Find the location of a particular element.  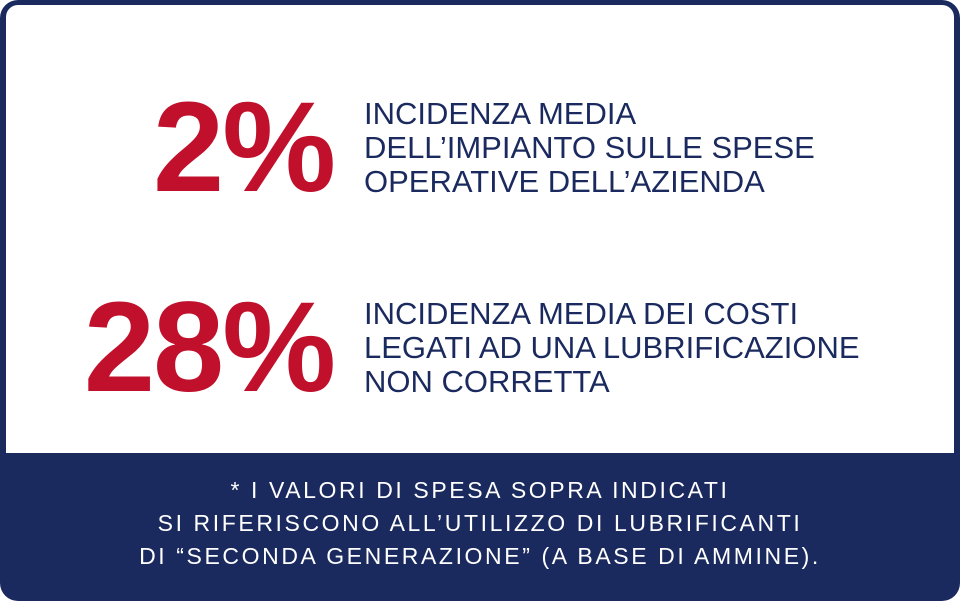

stat-description-line: OPERATIVE DELL’AZIENDA is located at coordinates (564, 181).